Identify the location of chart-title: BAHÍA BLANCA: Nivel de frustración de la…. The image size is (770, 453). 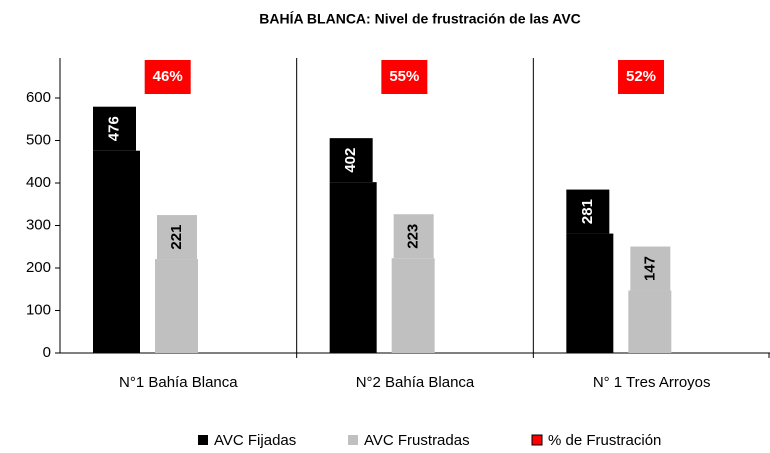
(420, 19).